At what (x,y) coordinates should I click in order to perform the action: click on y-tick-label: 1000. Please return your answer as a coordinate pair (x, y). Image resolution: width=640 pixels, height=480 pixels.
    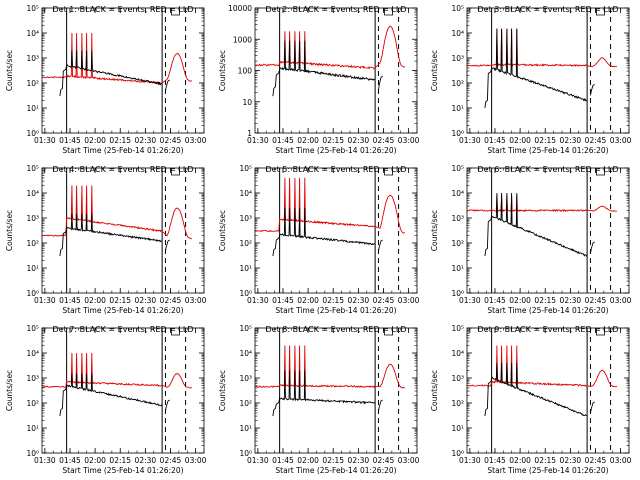
    Looking at the image, I should click on (242, 39).